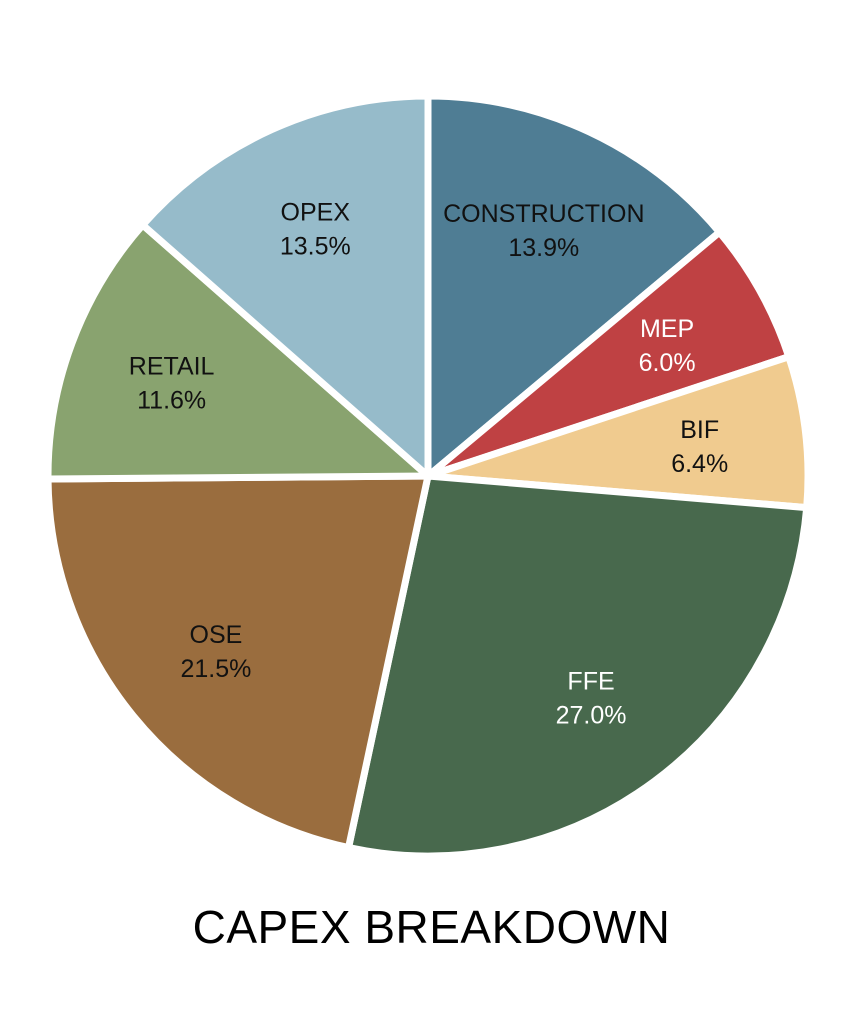 This screenshot has width=863, height=1024. Describe the element at coordinates (618, 432) in the screenshot. I see `pie-slice-bif` at that location.